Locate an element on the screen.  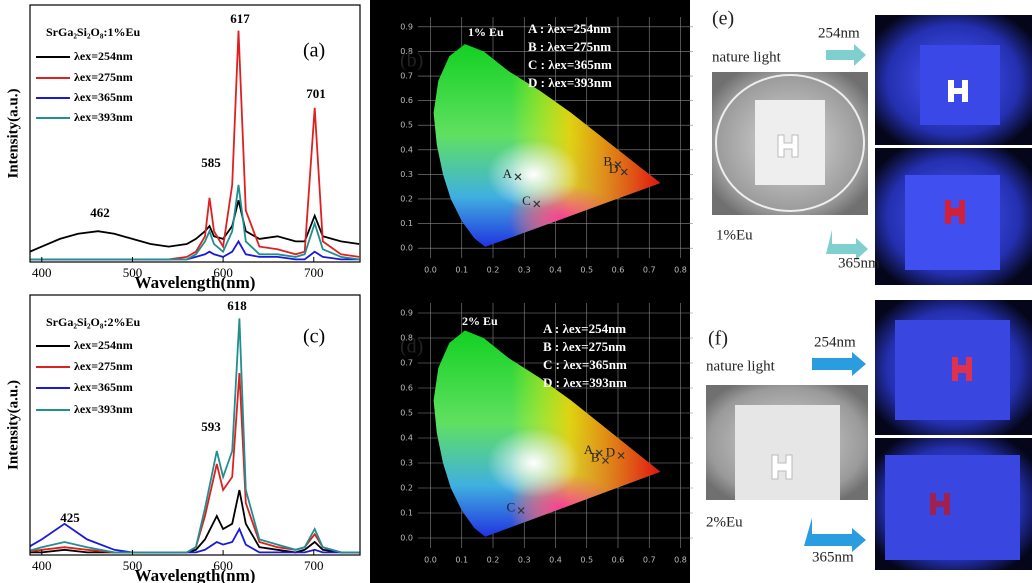
y-tick-label: 0.9 is located at coordinates (406, 313).